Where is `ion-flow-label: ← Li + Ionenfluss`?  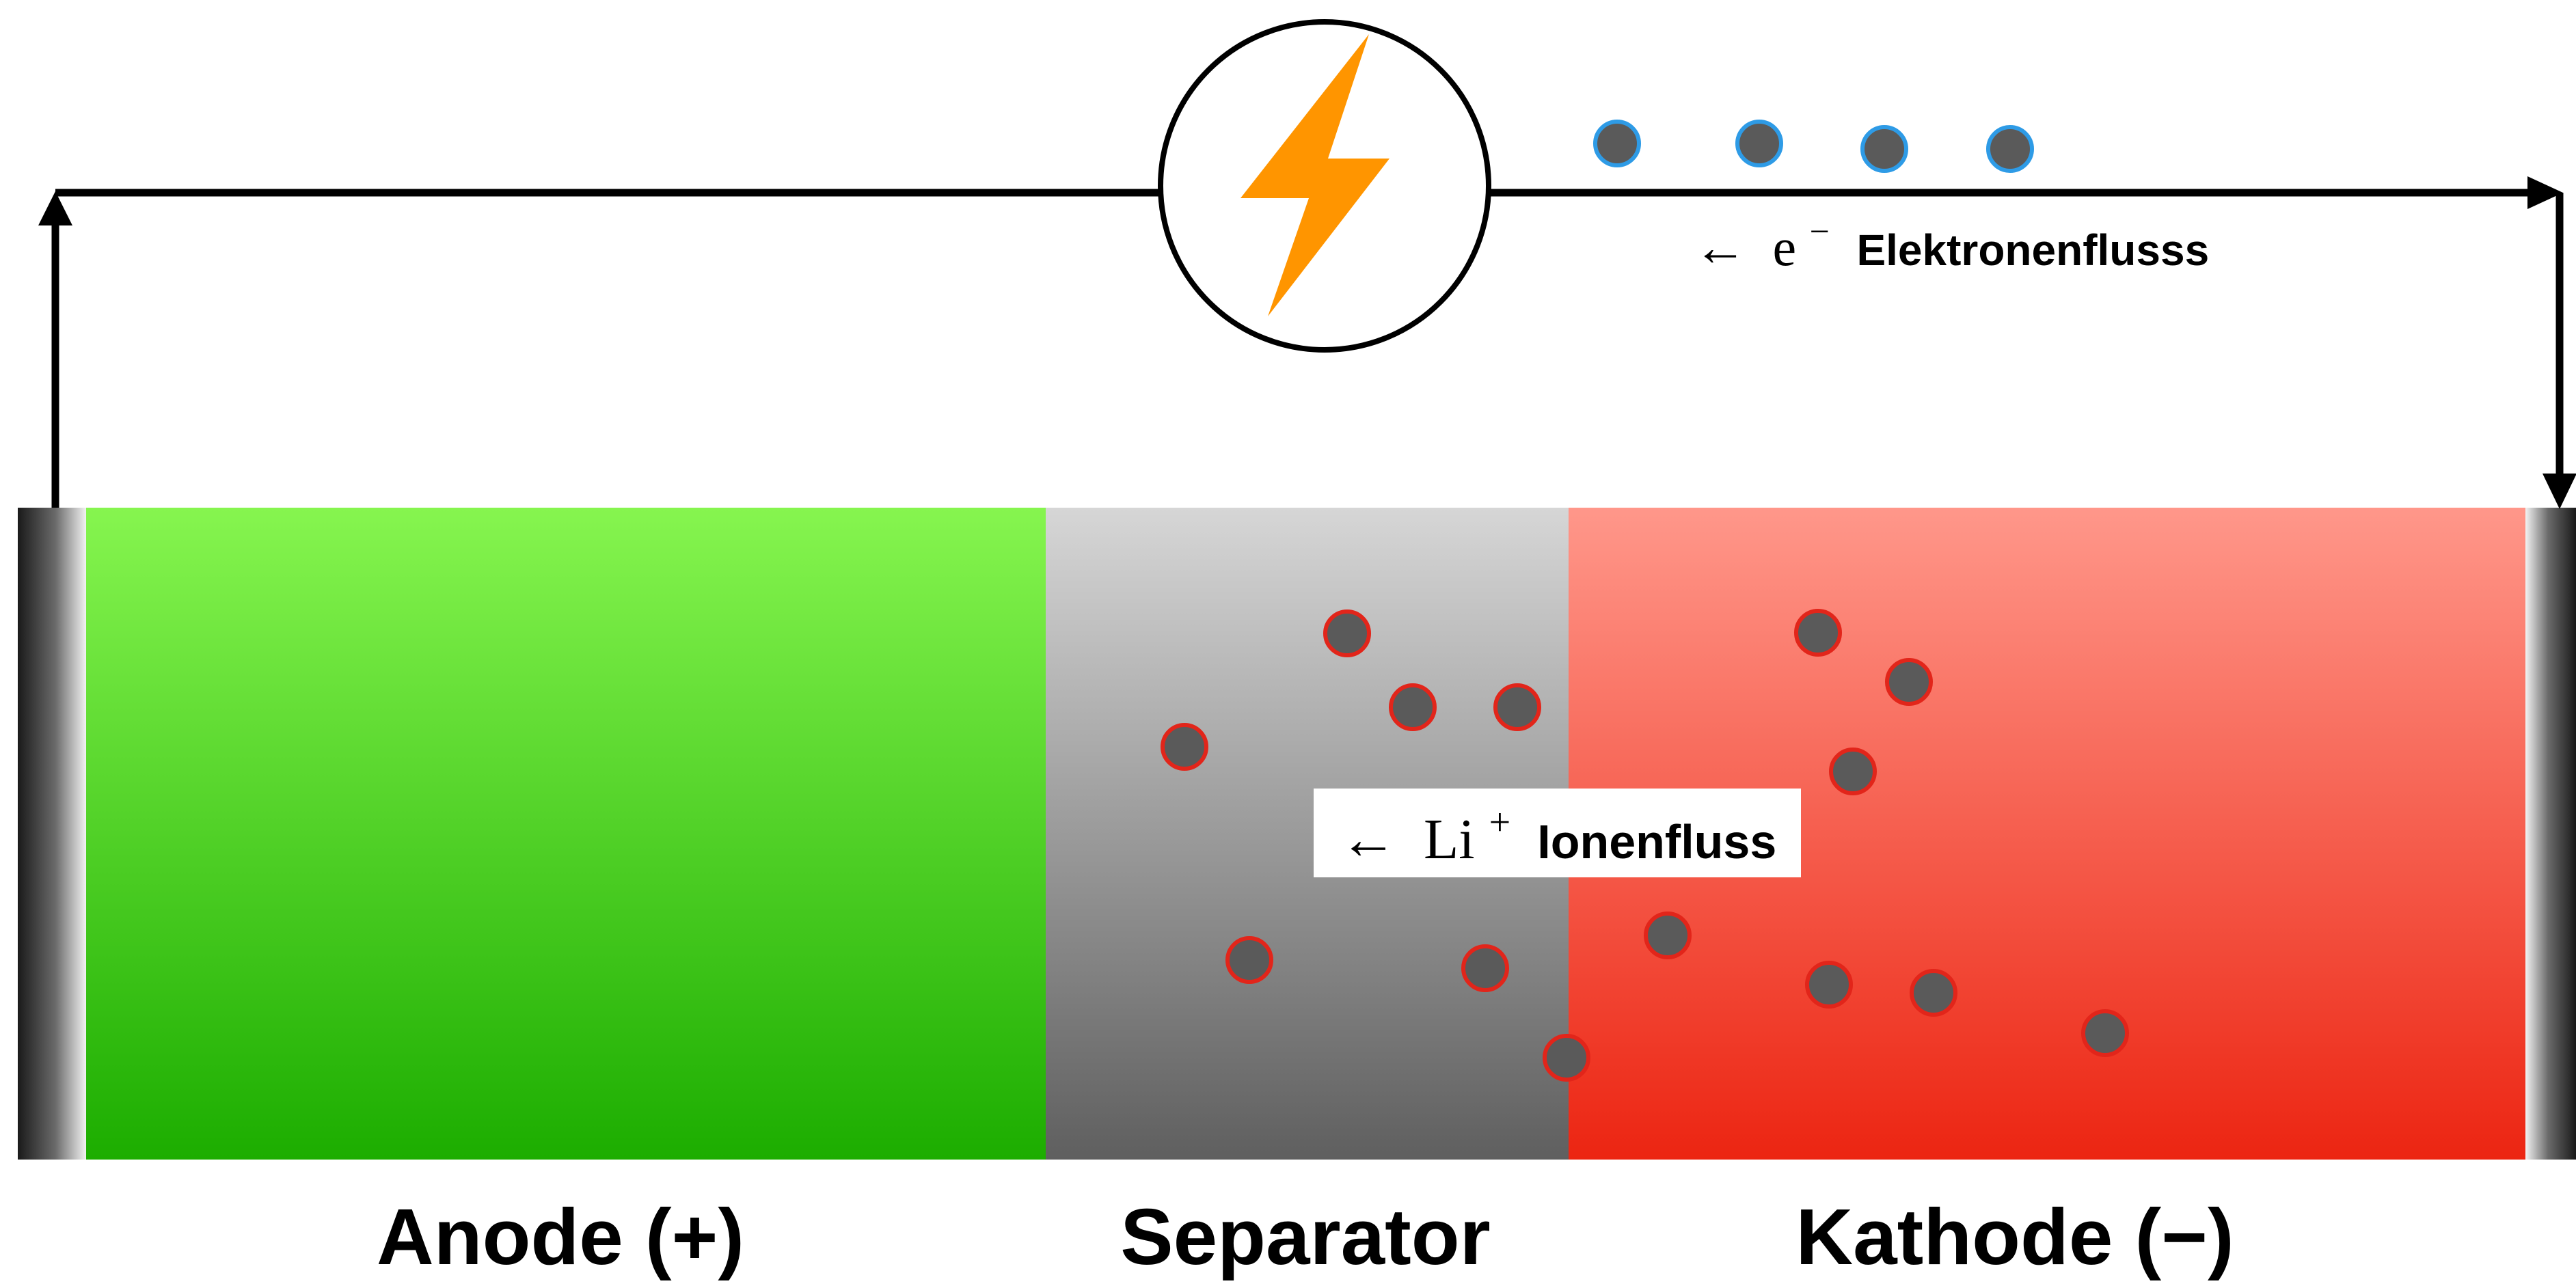 ion-flow-label: ← Li + Ionenfluss is located at coordinates (1558, 827).